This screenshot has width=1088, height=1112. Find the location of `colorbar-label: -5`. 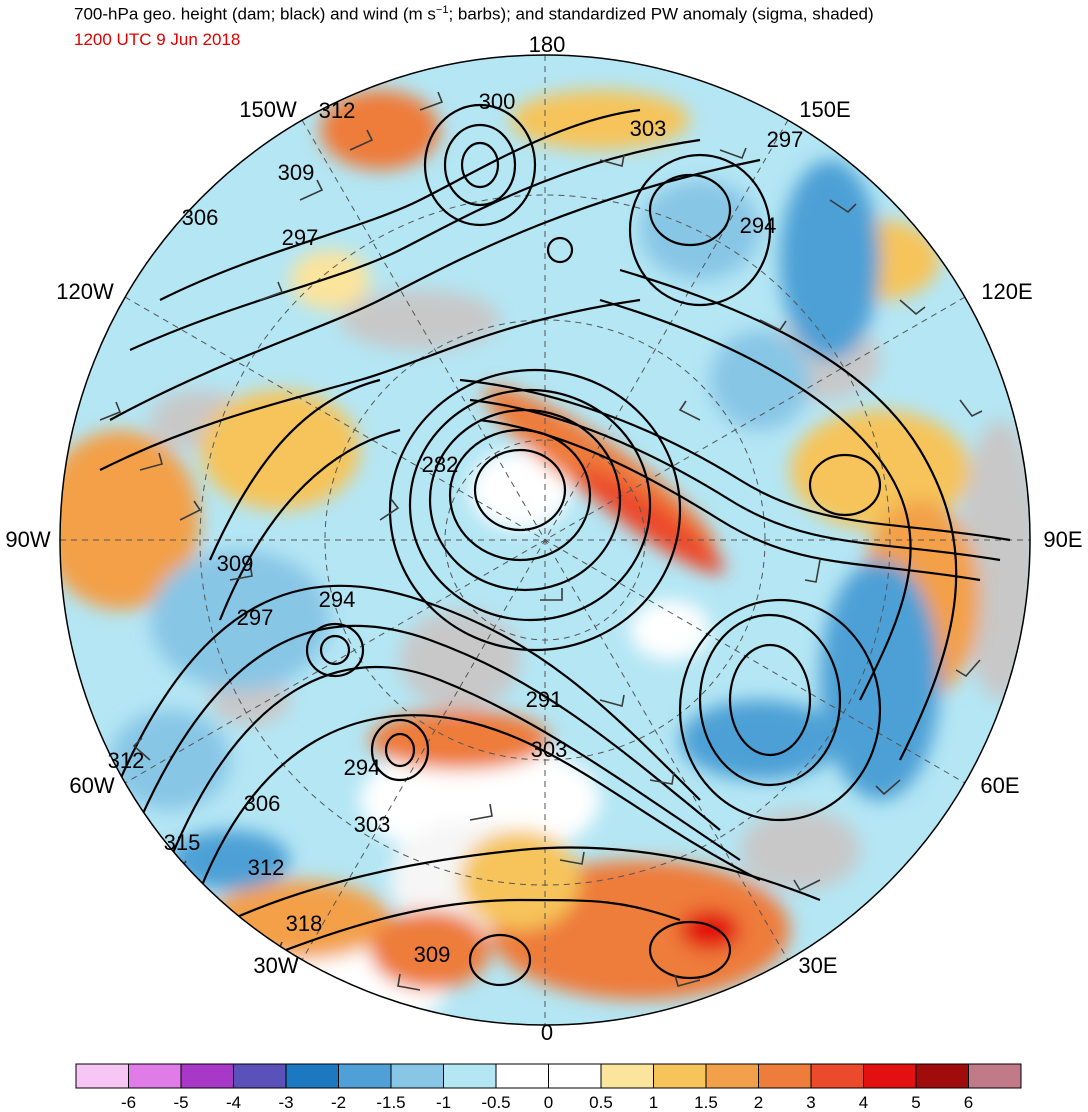

colorbar-label: -5 is located at coordinates (180, 1102).